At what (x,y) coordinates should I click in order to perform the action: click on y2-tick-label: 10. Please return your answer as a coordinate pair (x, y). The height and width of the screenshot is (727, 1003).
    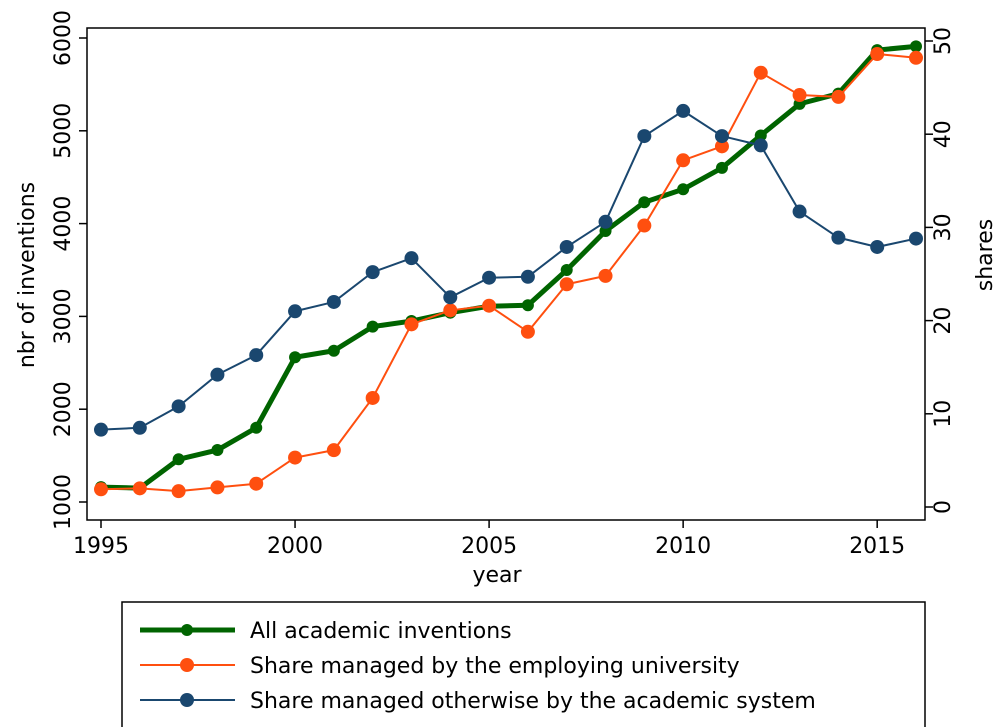
    Looking at the image, I should click on (943, 414).